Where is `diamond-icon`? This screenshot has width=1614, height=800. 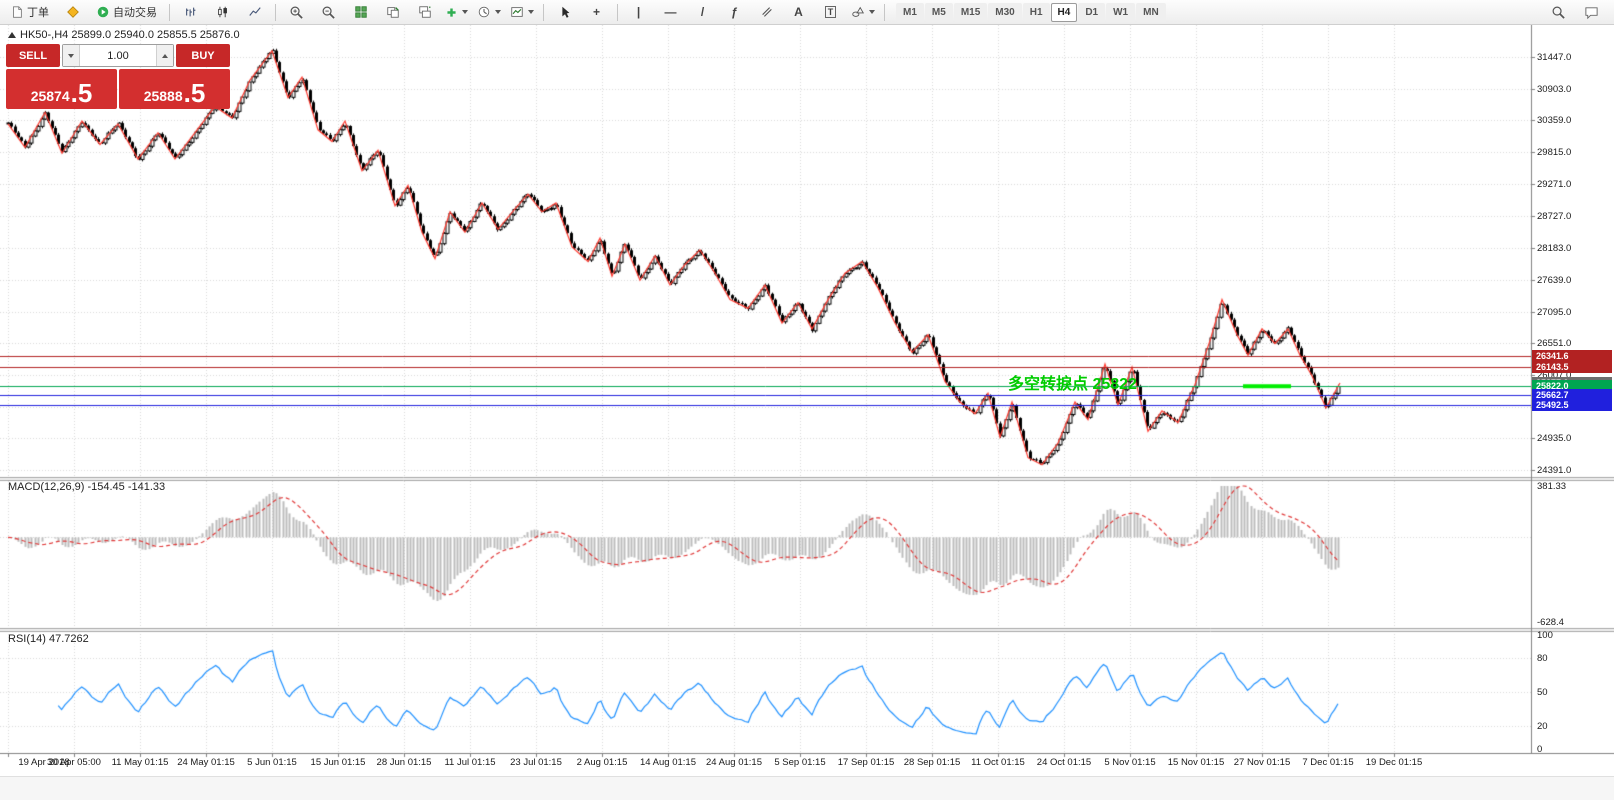 diamond-icon is located at coordinates (72, 12).